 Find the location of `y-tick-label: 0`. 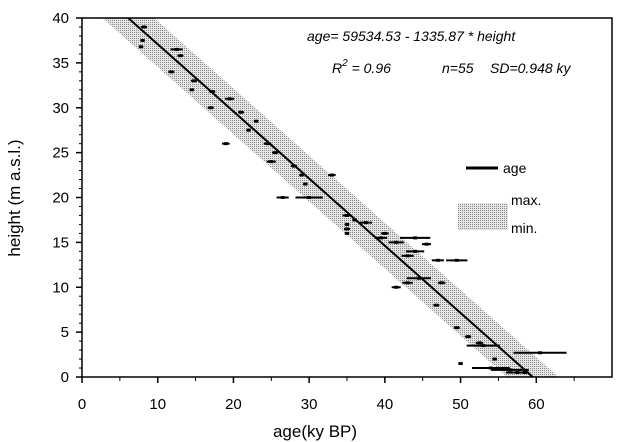

y-tick-label: 0 is located at coordinates (65, 377).